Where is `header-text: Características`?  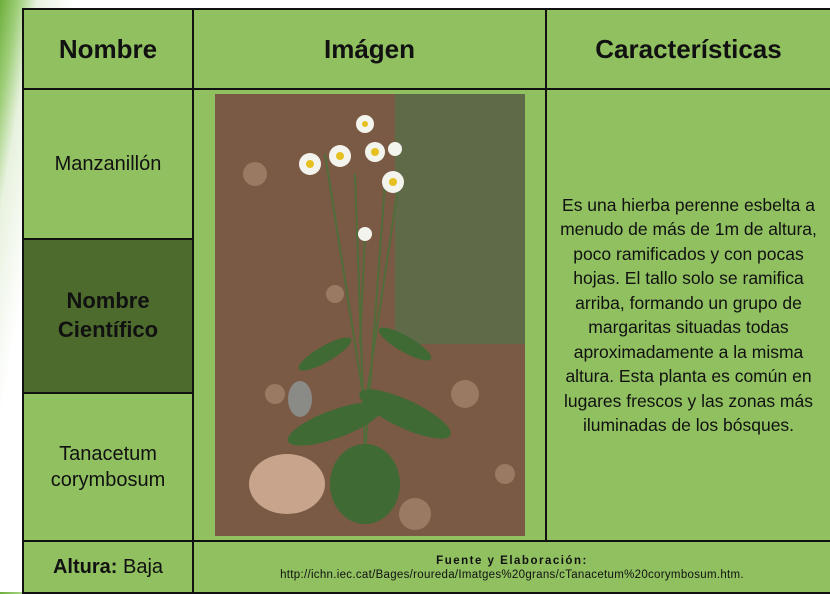
header-text: Características is located at coordinates (688, 48).